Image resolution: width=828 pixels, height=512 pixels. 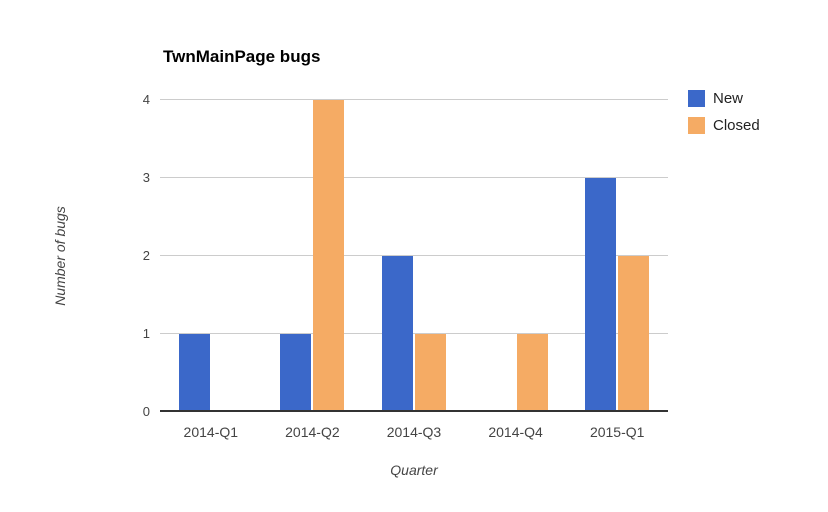 I want to click on x-tick-label-2014-Q4: 2014-Q4, so click(x=515, y=432).